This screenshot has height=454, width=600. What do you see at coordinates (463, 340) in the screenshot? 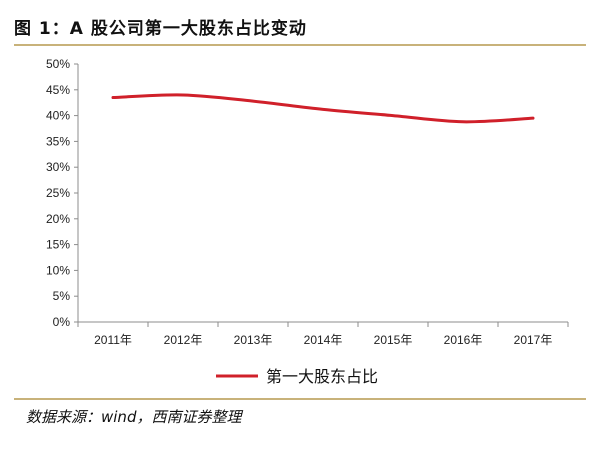
I see `x-tick-label: 2016年` at bounding box center [463, 340].